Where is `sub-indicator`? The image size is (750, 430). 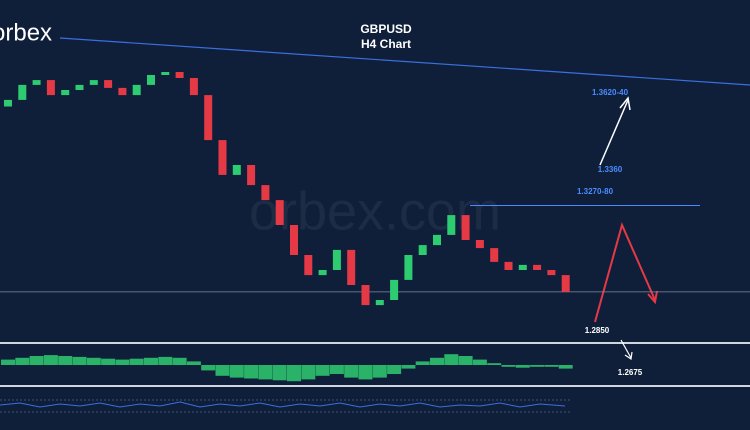
sub-indicator is located at coordinates (283, 404).